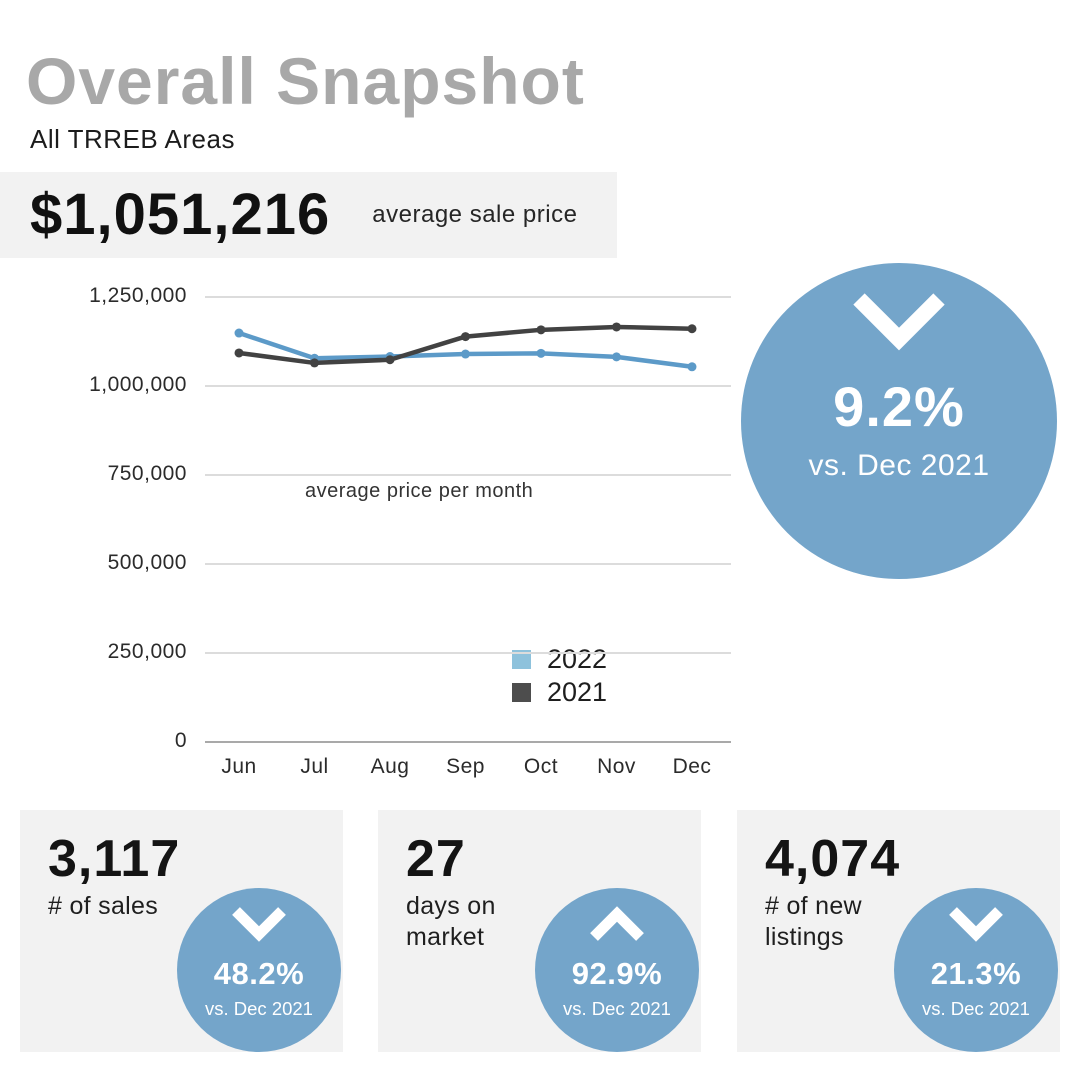 The image size is (1080, 1080). What do you see at coordinates (314, 766) in the screenshot?
I see `x-axis-tick-label: Jul` at bounding box center [314, 766].